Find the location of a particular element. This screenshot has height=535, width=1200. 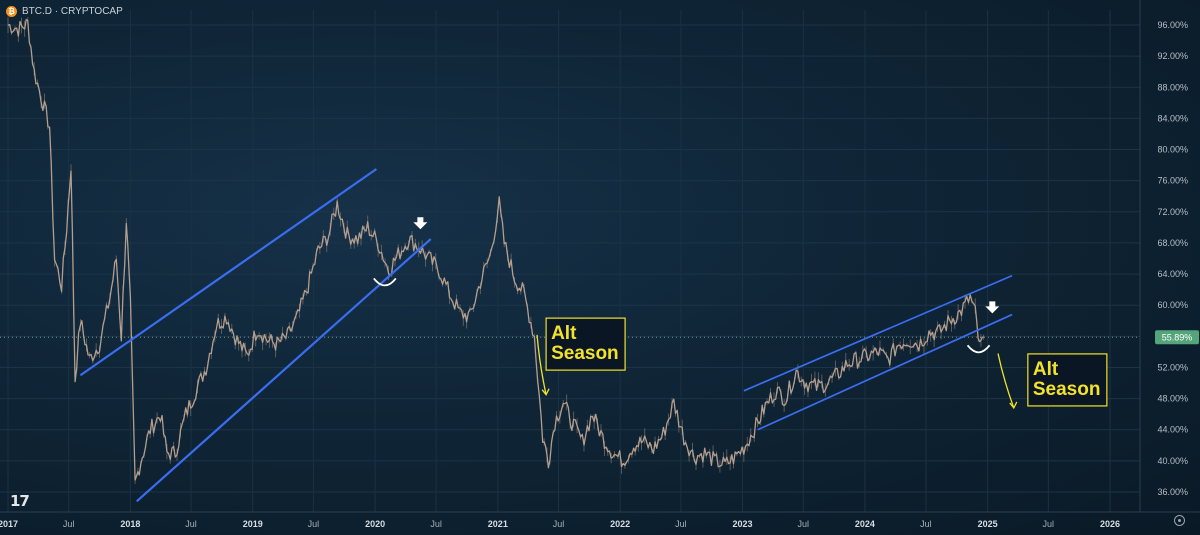

y-tick-label: 44.00% is located at coordinates (1172, 430).